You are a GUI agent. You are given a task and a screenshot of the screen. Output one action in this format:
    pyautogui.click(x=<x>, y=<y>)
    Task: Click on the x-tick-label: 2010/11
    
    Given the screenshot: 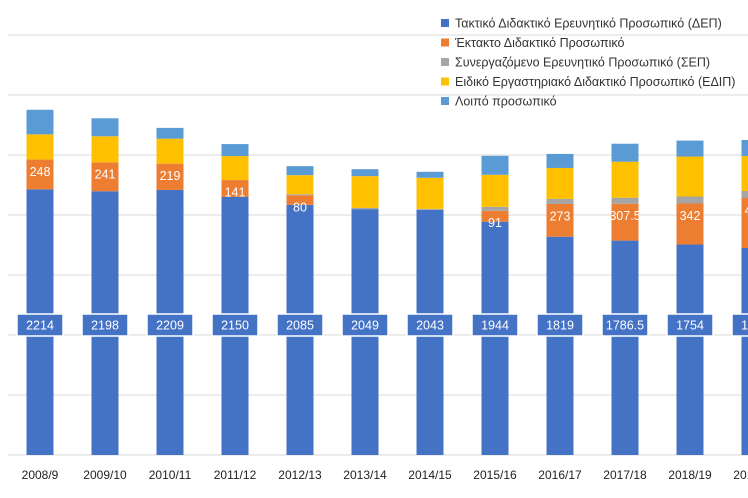 What is the action you would take?
    pyautogui.click(x=170, y=475)
    